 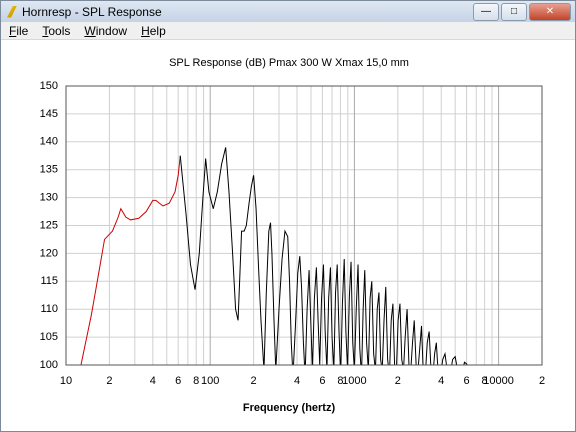 What do you see at coordinates (49, 309) in the screenshot?
I see `y-tick-label: 110` at bounding box center [49, 309].